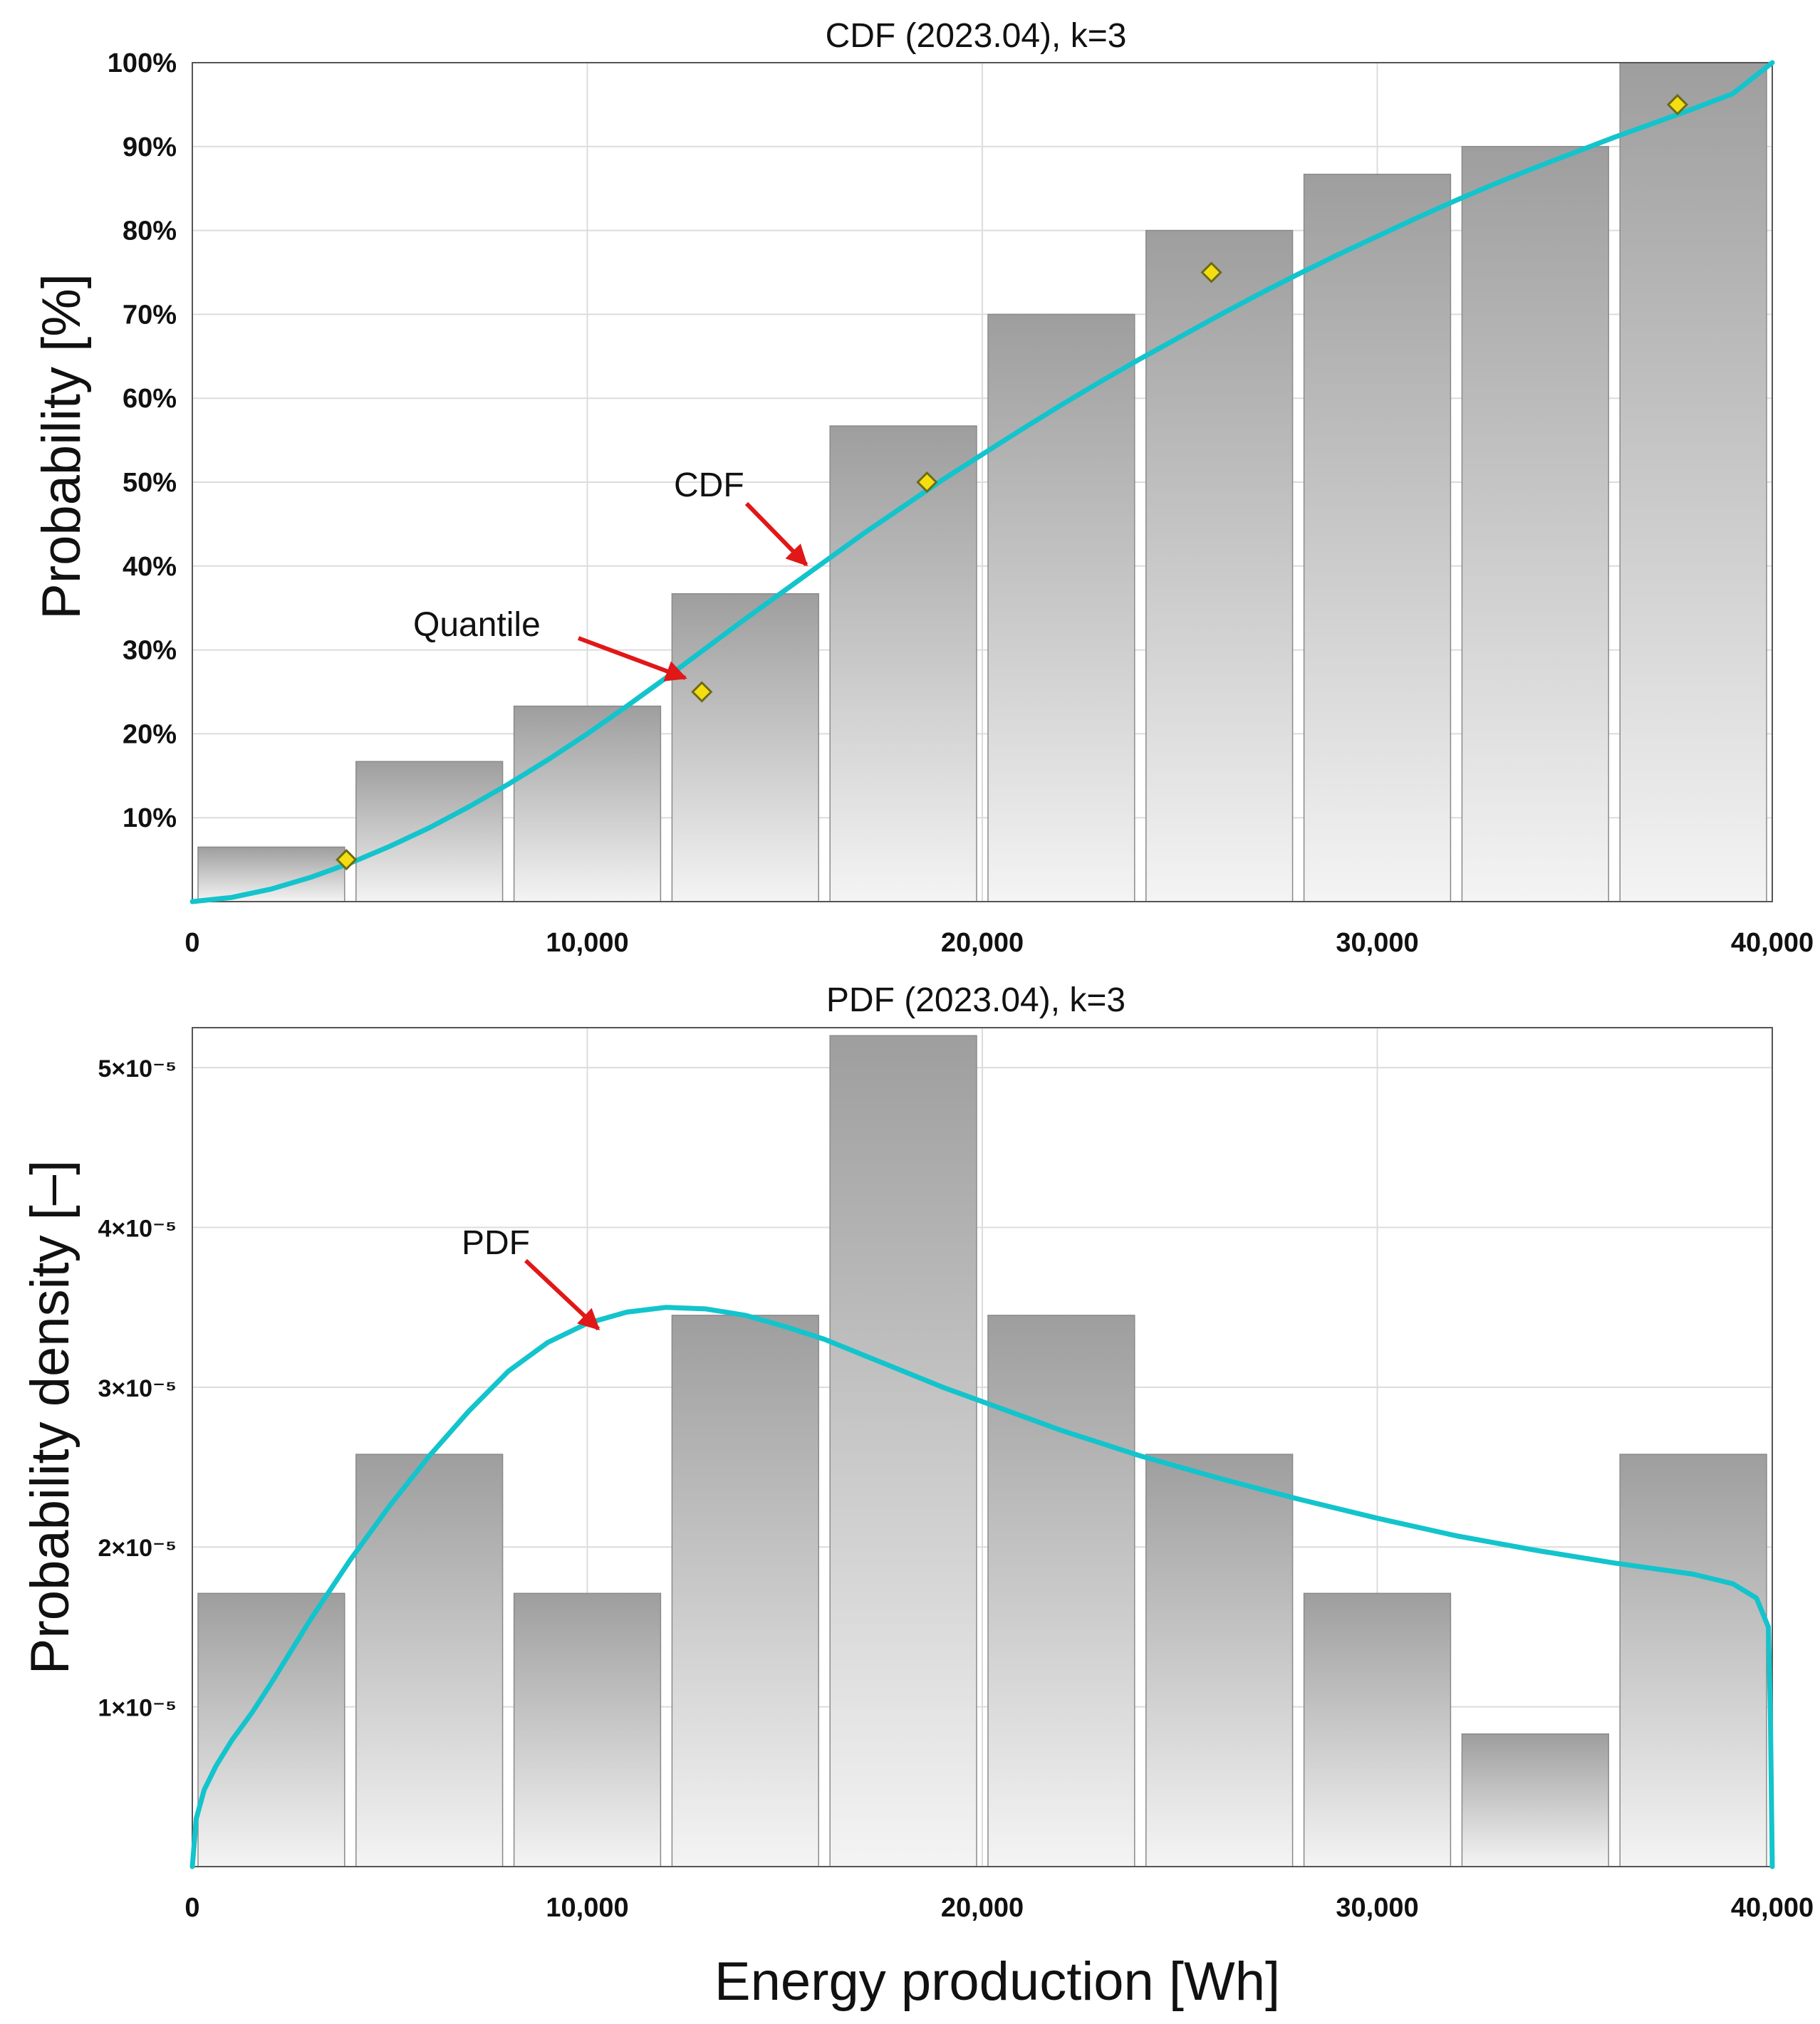 This screenshot has width=1820, height=2024. Describe the element at coordinates (150, 483) in the screenshot. I see `cdf-y-tick-label: 50%` at that location.